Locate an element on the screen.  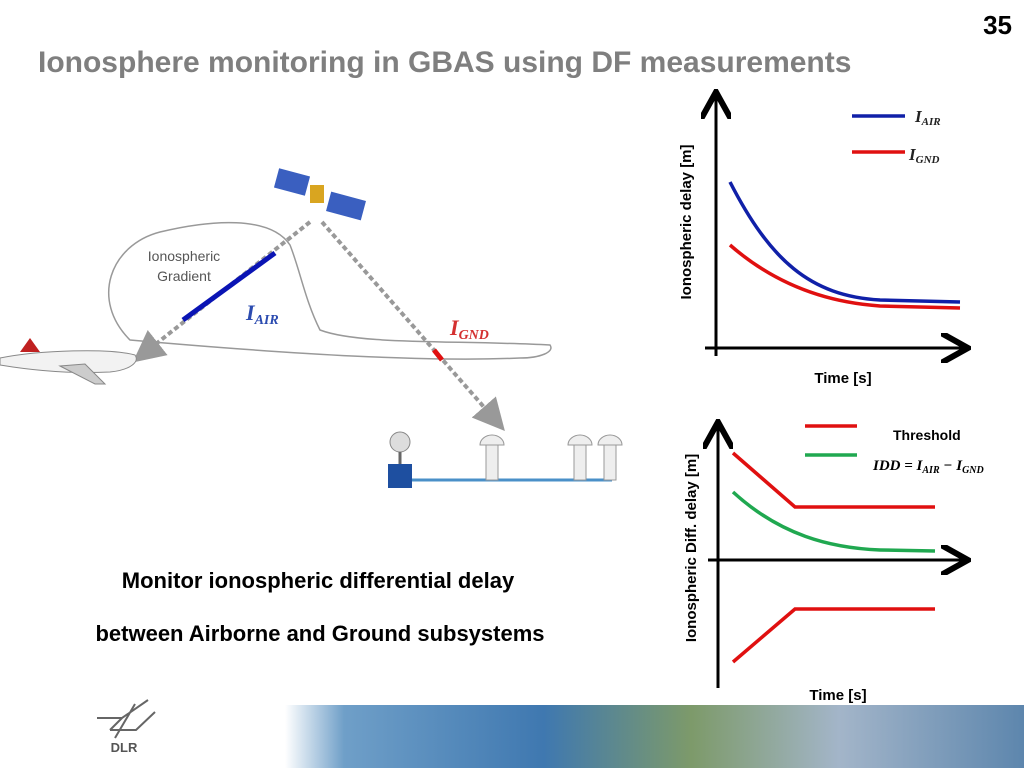
signal-gnd is located at coordinates (412, 326).